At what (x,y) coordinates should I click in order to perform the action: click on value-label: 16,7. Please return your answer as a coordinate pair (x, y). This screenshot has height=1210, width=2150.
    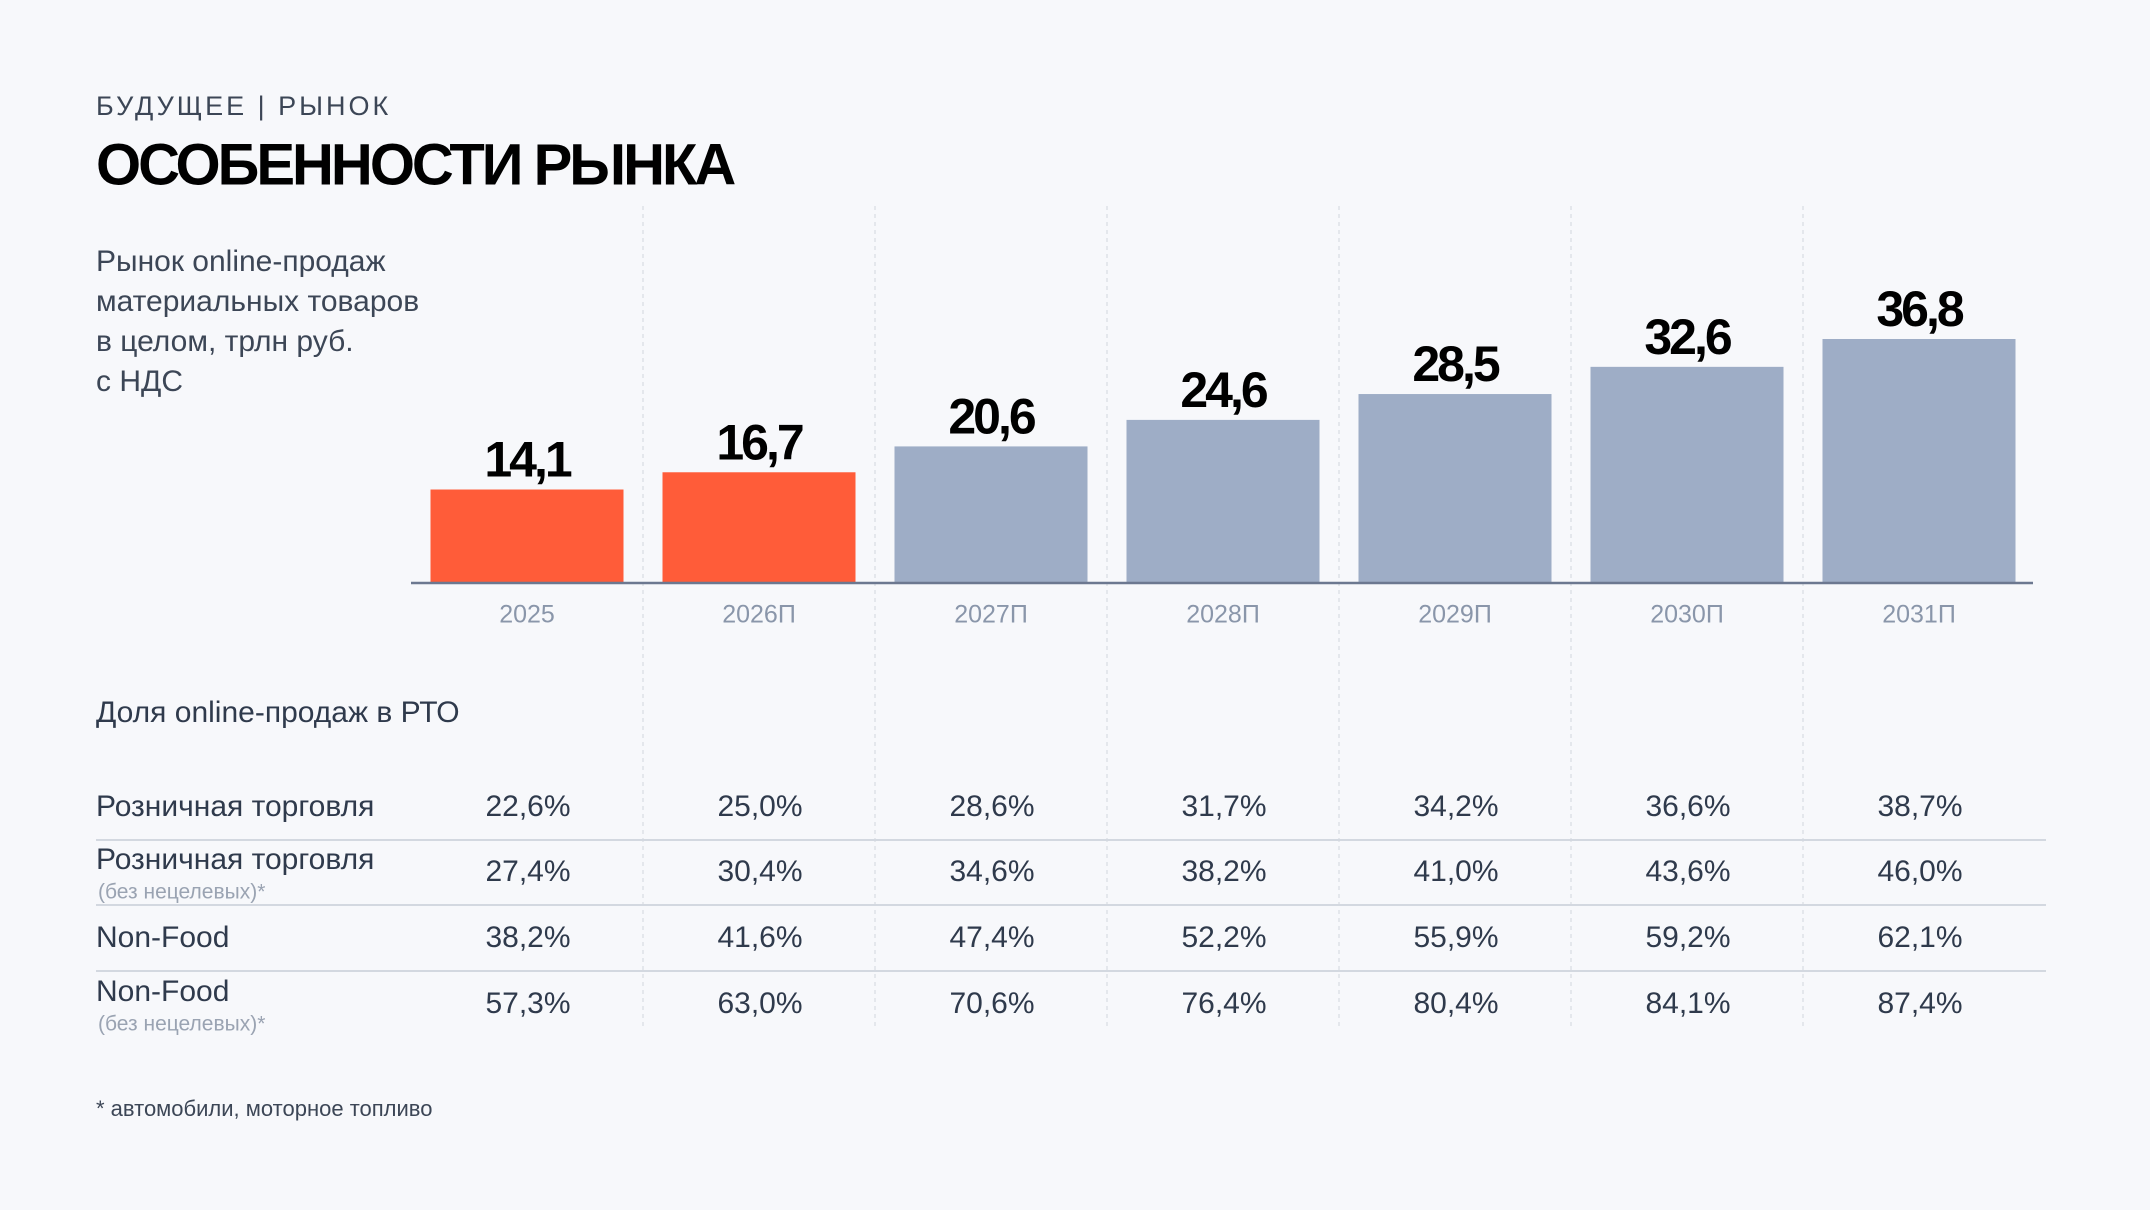
    Looking at the image, I should click on (759, 442).